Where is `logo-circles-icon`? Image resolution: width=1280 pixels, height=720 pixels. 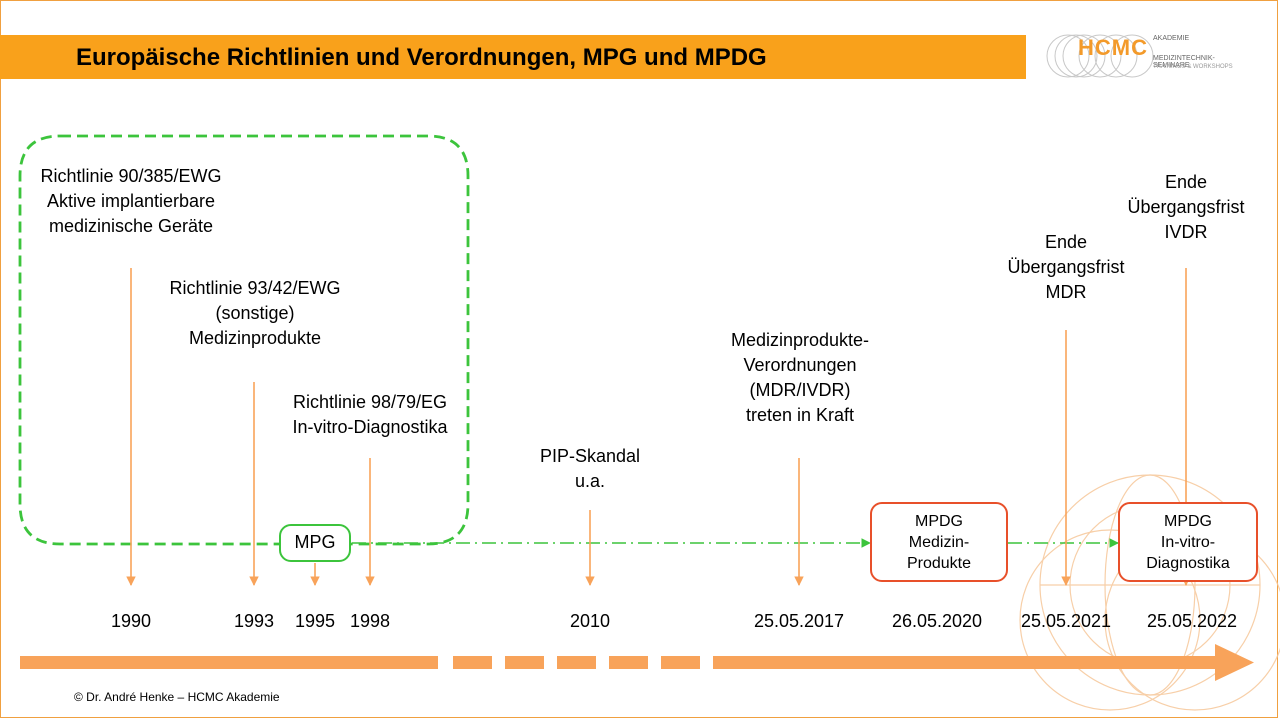 logo-circles-icon is located at coordinates (1100, 56).